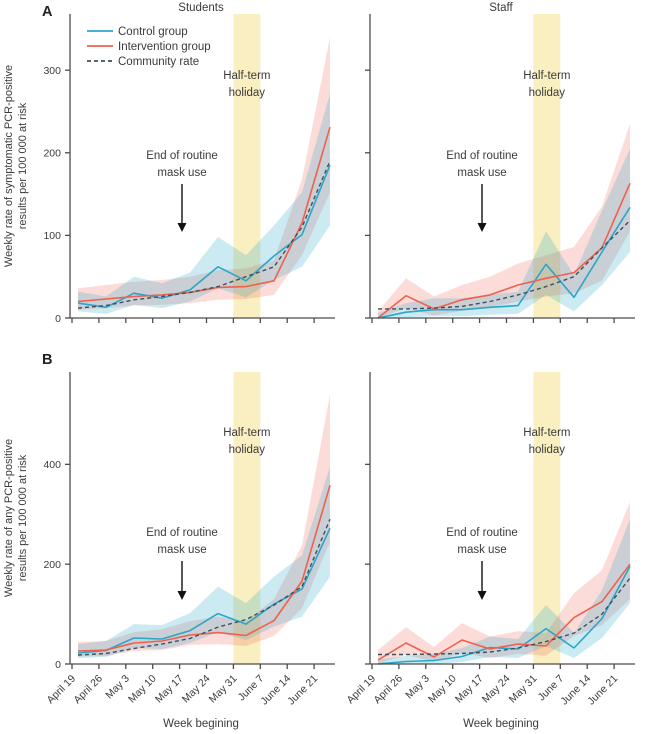 This screenshot has height=734, width=645. What do you see at coordinates (52, 465) in the screenshot?
I see `y-tick-label: 400` at bounding box center [52, 465].